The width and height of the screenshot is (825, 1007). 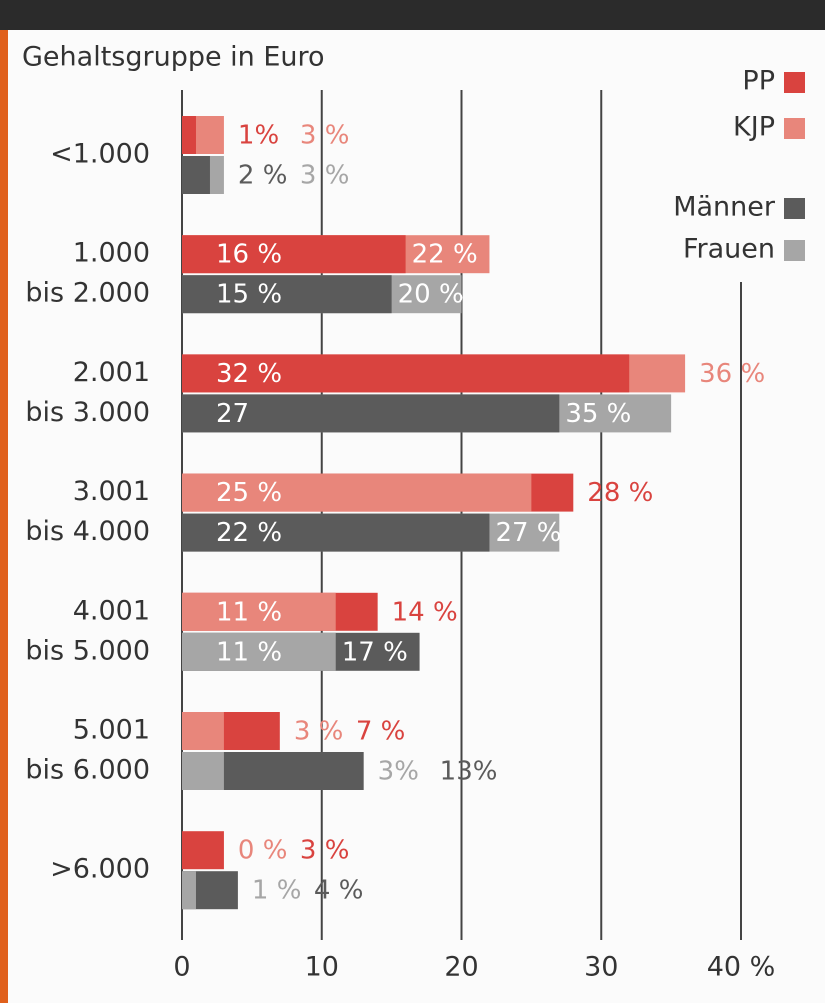 I want to click on value-label: 2 %, so click(x=263, y=176).